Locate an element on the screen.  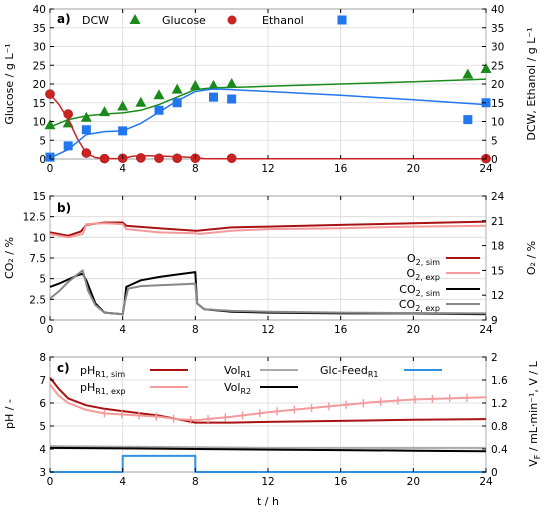
legend-label-o2-sim: O2, sim is located at coordinates (423, 259).